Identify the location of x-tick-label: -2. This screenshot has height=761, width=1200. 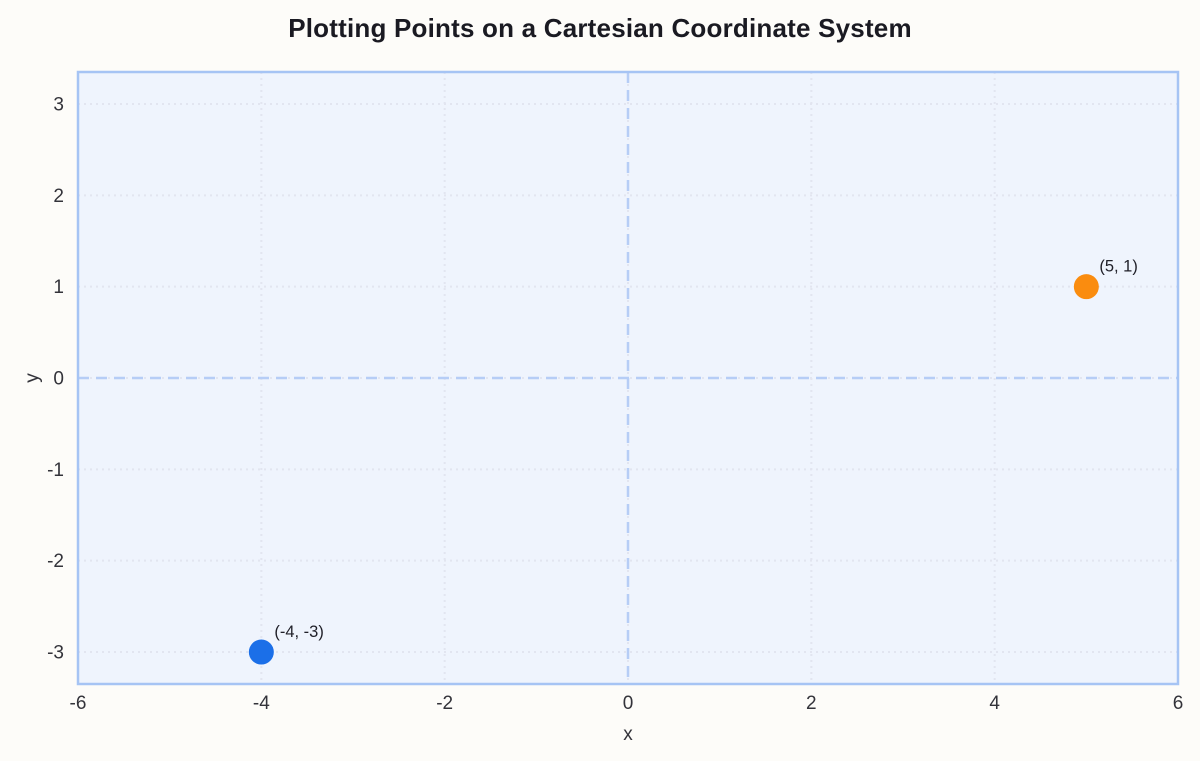
(444, 703).